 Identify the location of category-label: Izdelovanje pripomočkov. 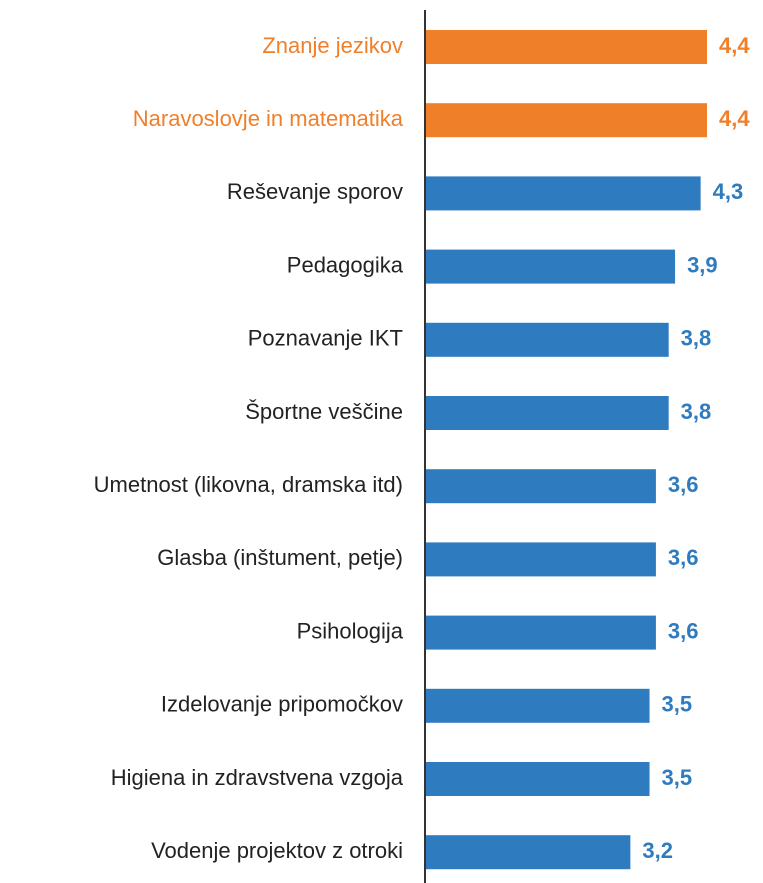
(282, 704).